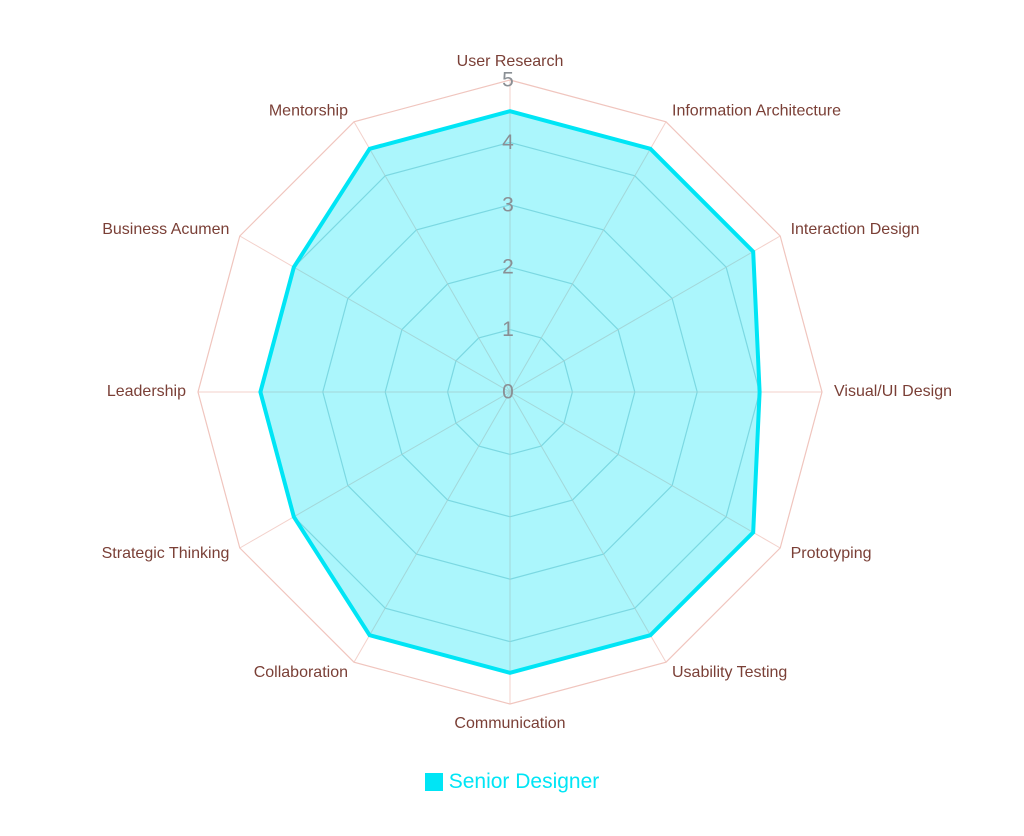  I want to click on legend: Senior Designer, so click(512, 782).